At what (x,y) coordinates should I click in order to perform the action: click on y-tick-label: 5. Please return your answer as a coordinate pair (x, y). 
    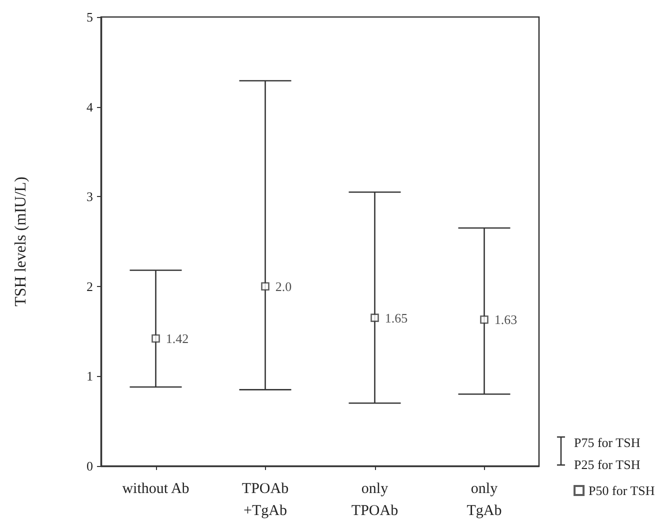
    Looking at the image, I should click on (89, 17).